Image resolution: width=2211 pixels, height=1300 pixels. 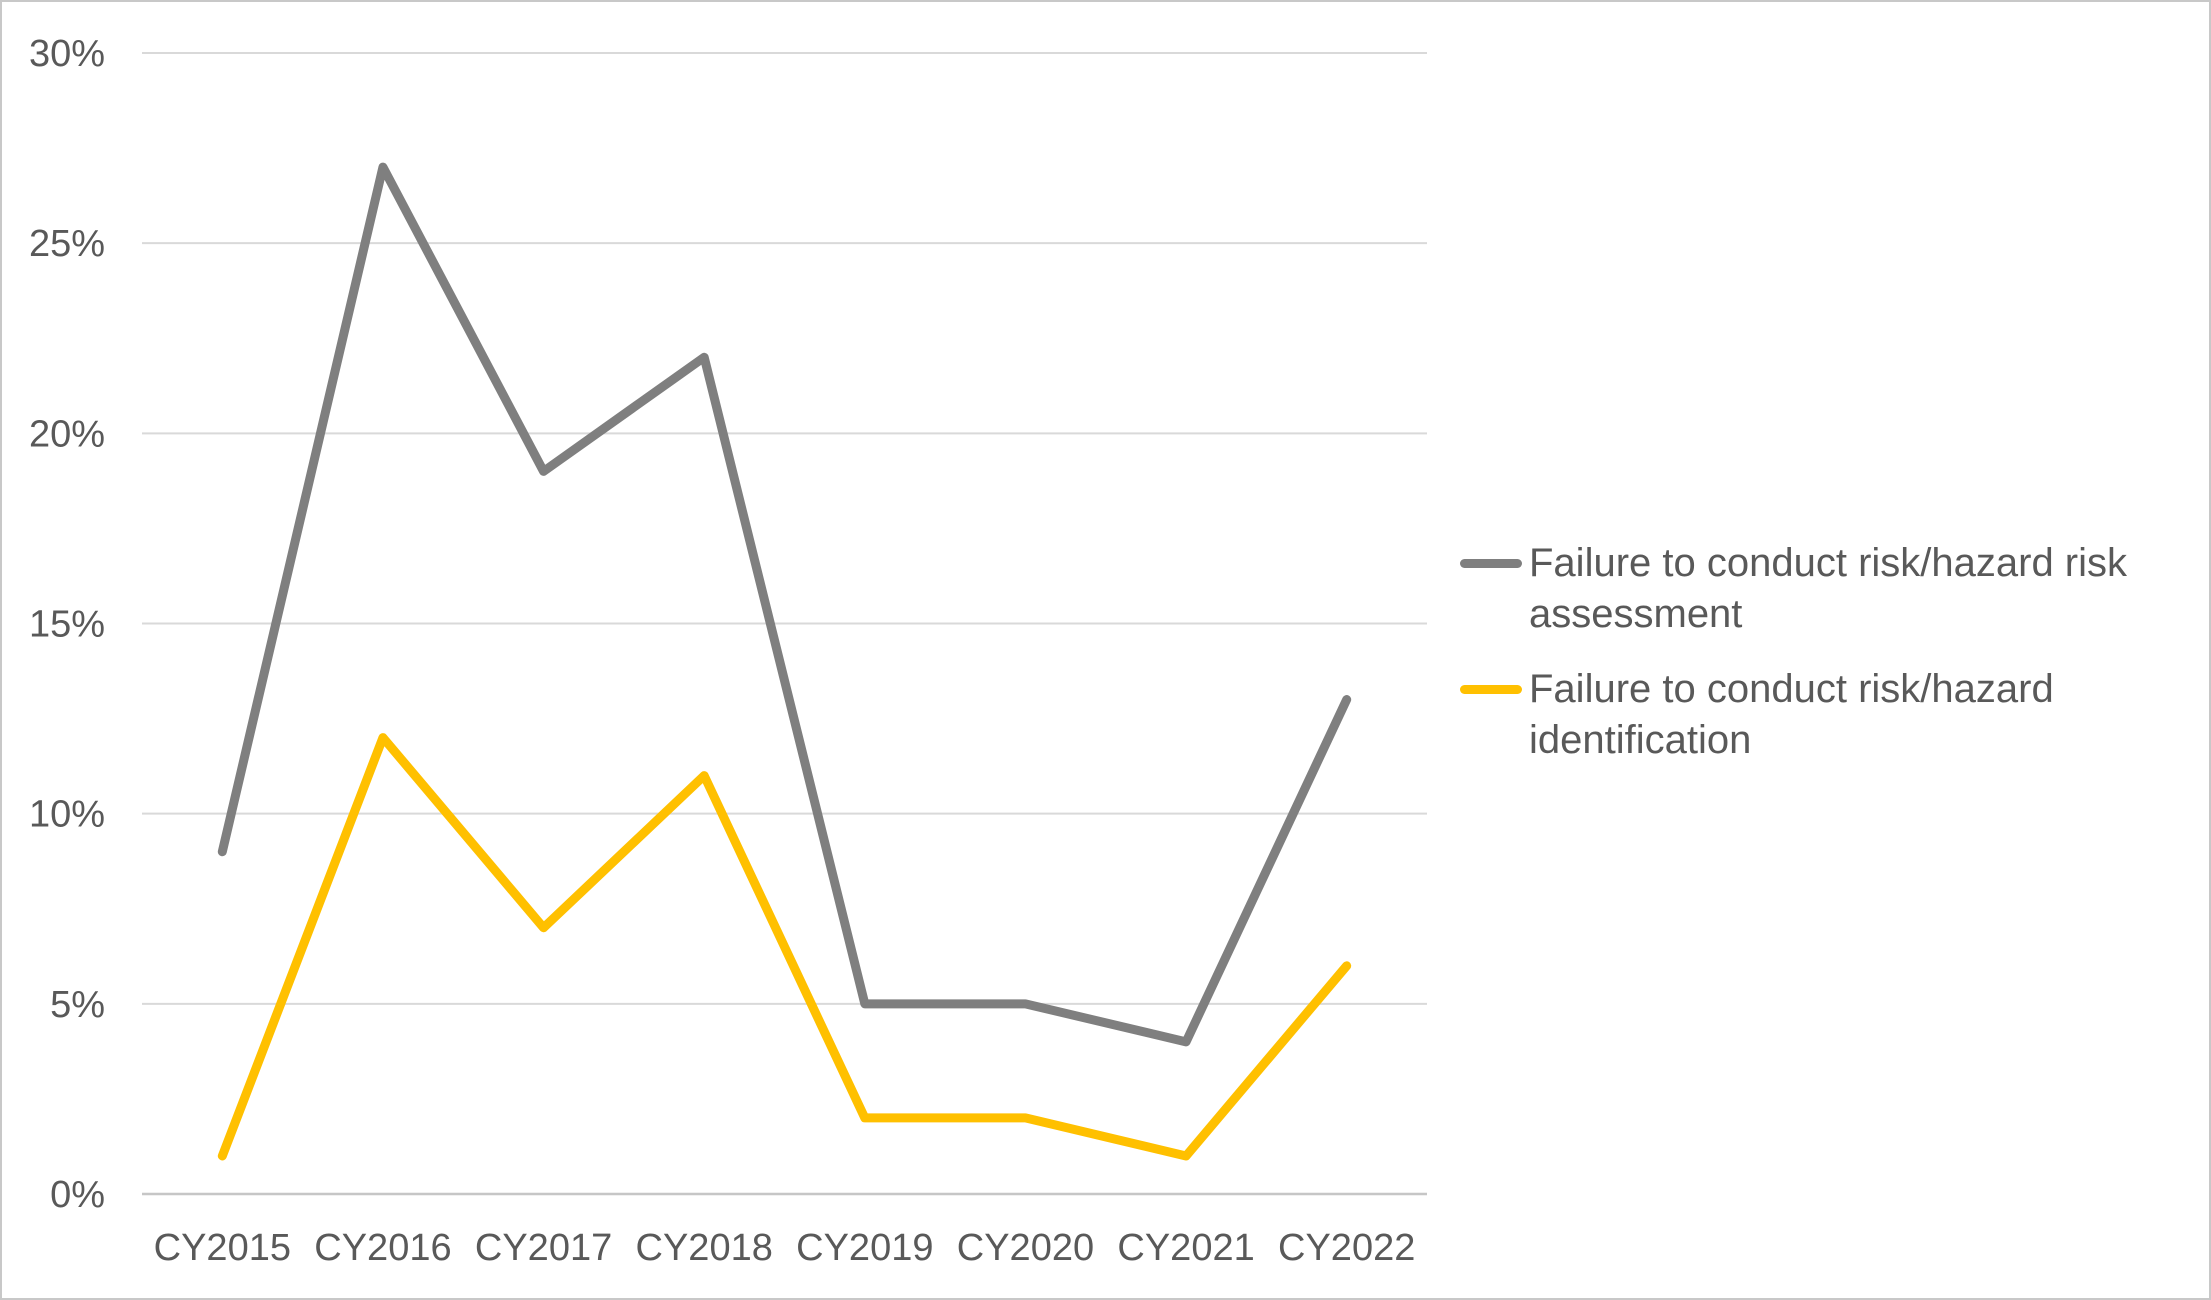 What do you see at coordinates (543, 1248) in the screenshot?
I see `x-tick-label: CY2017` at bounding box center [543, 1248].